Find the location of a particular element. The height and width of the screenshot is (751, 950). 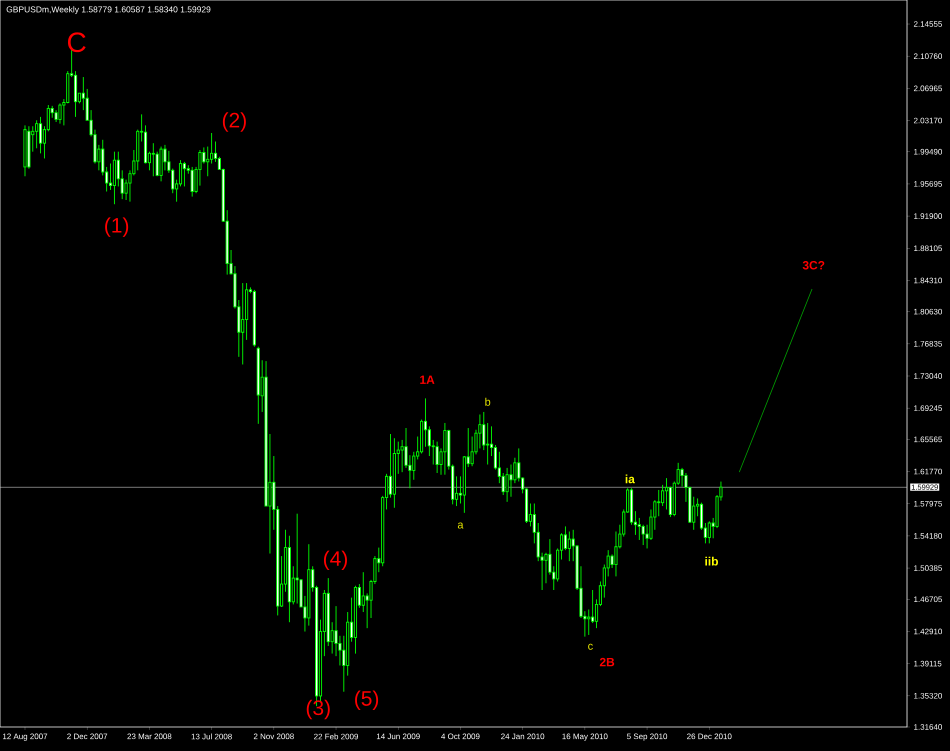

annotation: (5) is located at coordinates (366, 700).